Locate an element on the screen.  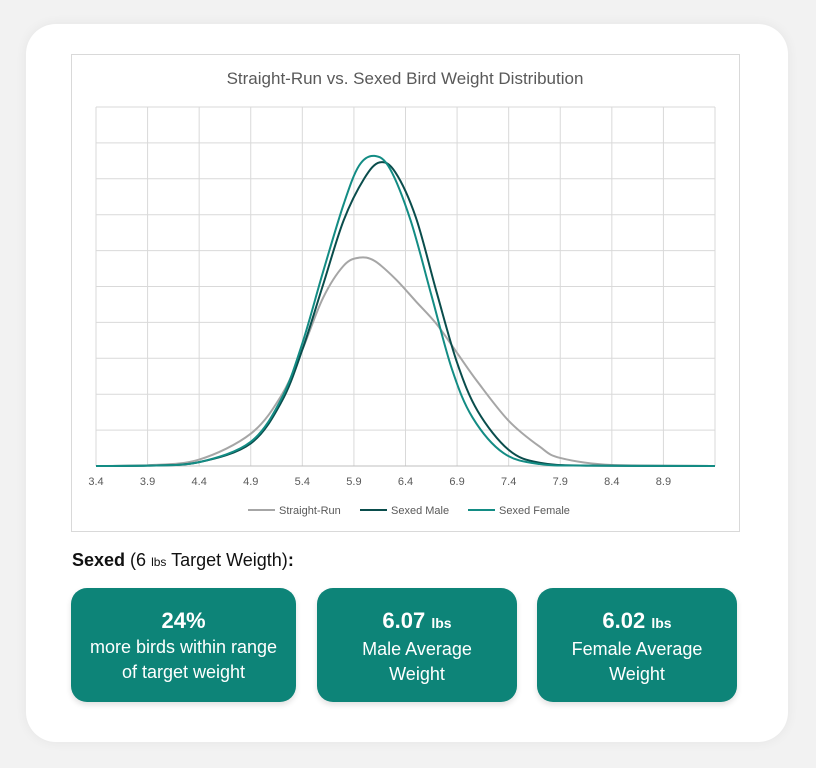
x-tick-label: 3.9 is located at coordinates (147, 482).